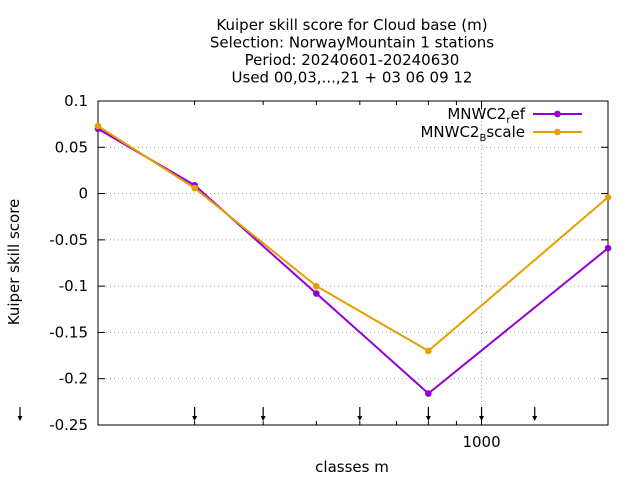 The width and height of the screenshot is (640, 480). I want to click on y-tick-label: 0.1, so click(76, 101).